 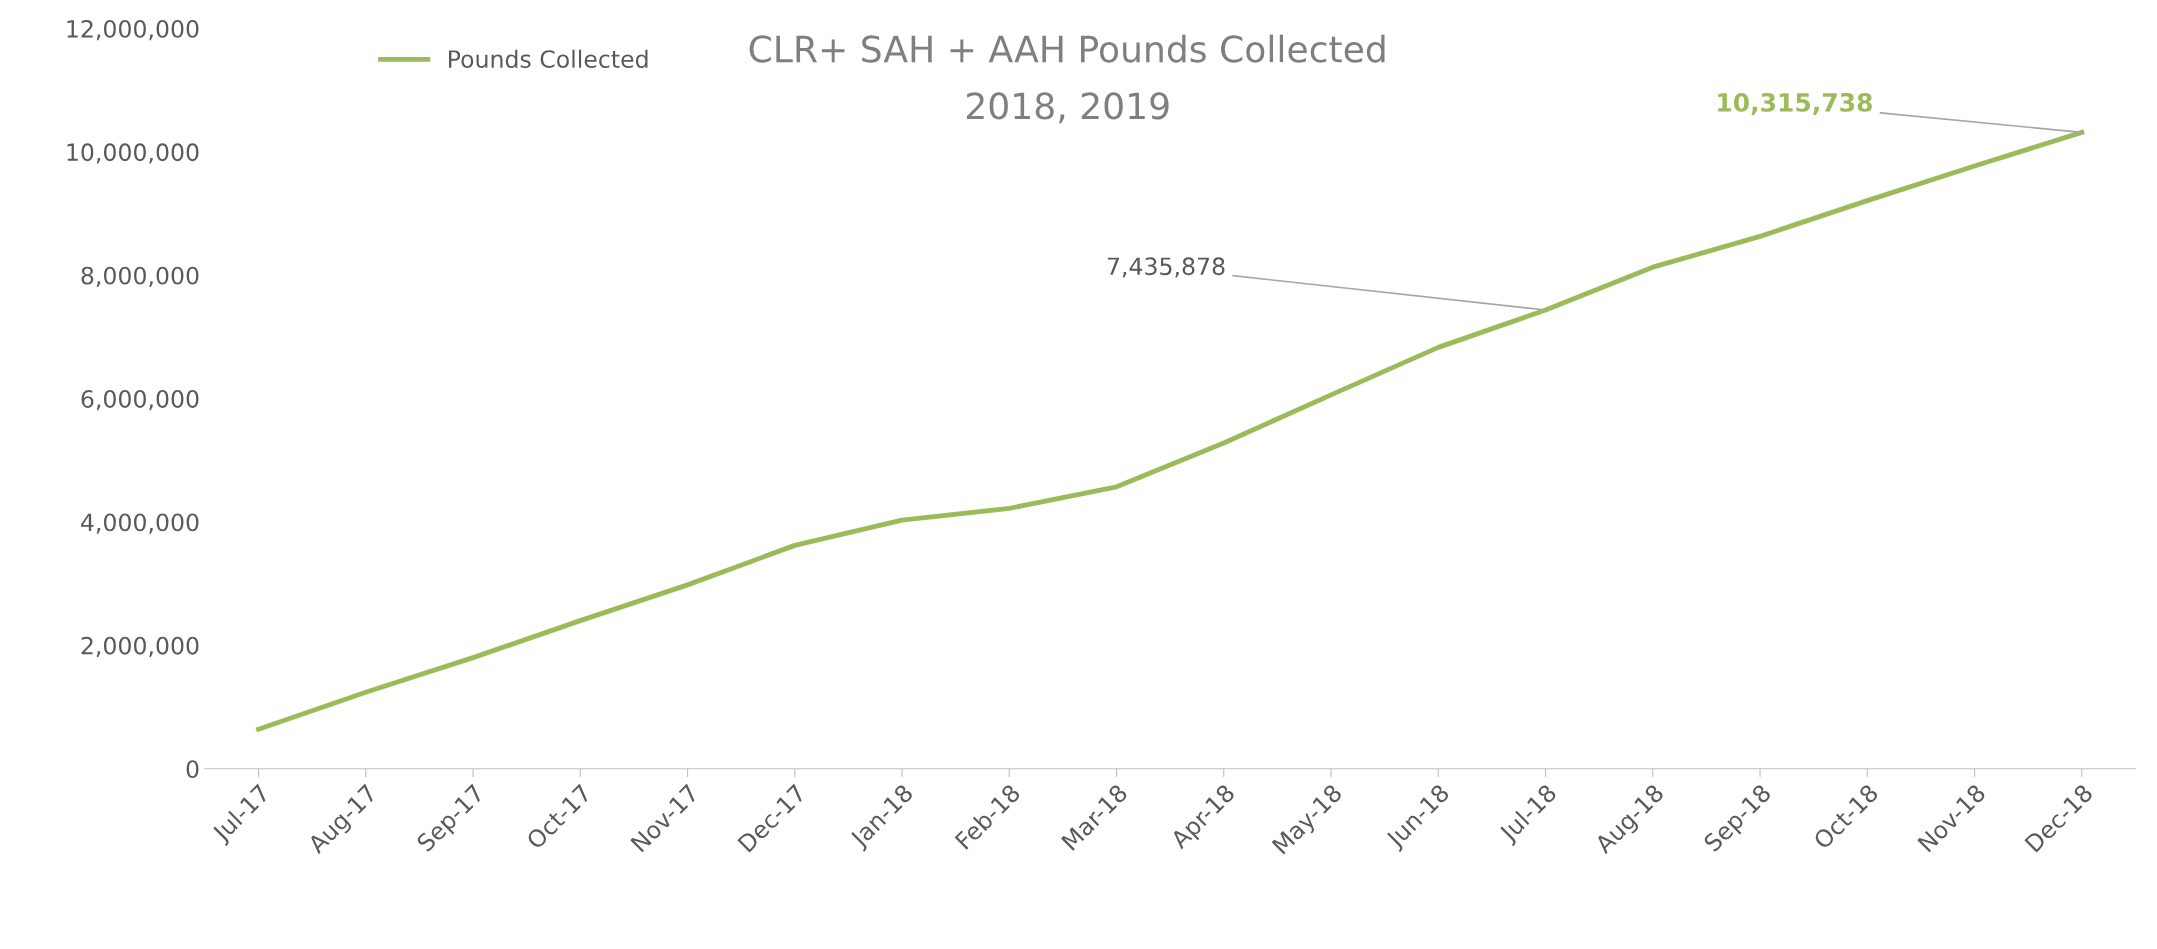 What do you see at coordinates (548, 58) in the screenshot?
I see `legend-label: Pounds Collected` at bounding box center [548, 58].